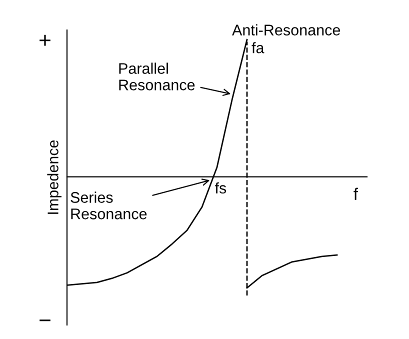 This screenshot has width=409, height=339. Describe the element at coordinates (258, 48) in the screenshot. I see `text: fa` at that location.